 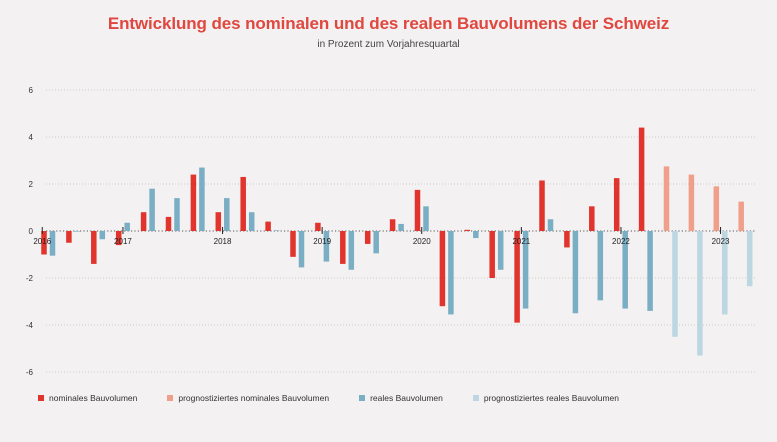 What do you see at coordinates (30, 325) in the screenshot?
I see `y-tick-label: -4` at bounding box center [30, 325].